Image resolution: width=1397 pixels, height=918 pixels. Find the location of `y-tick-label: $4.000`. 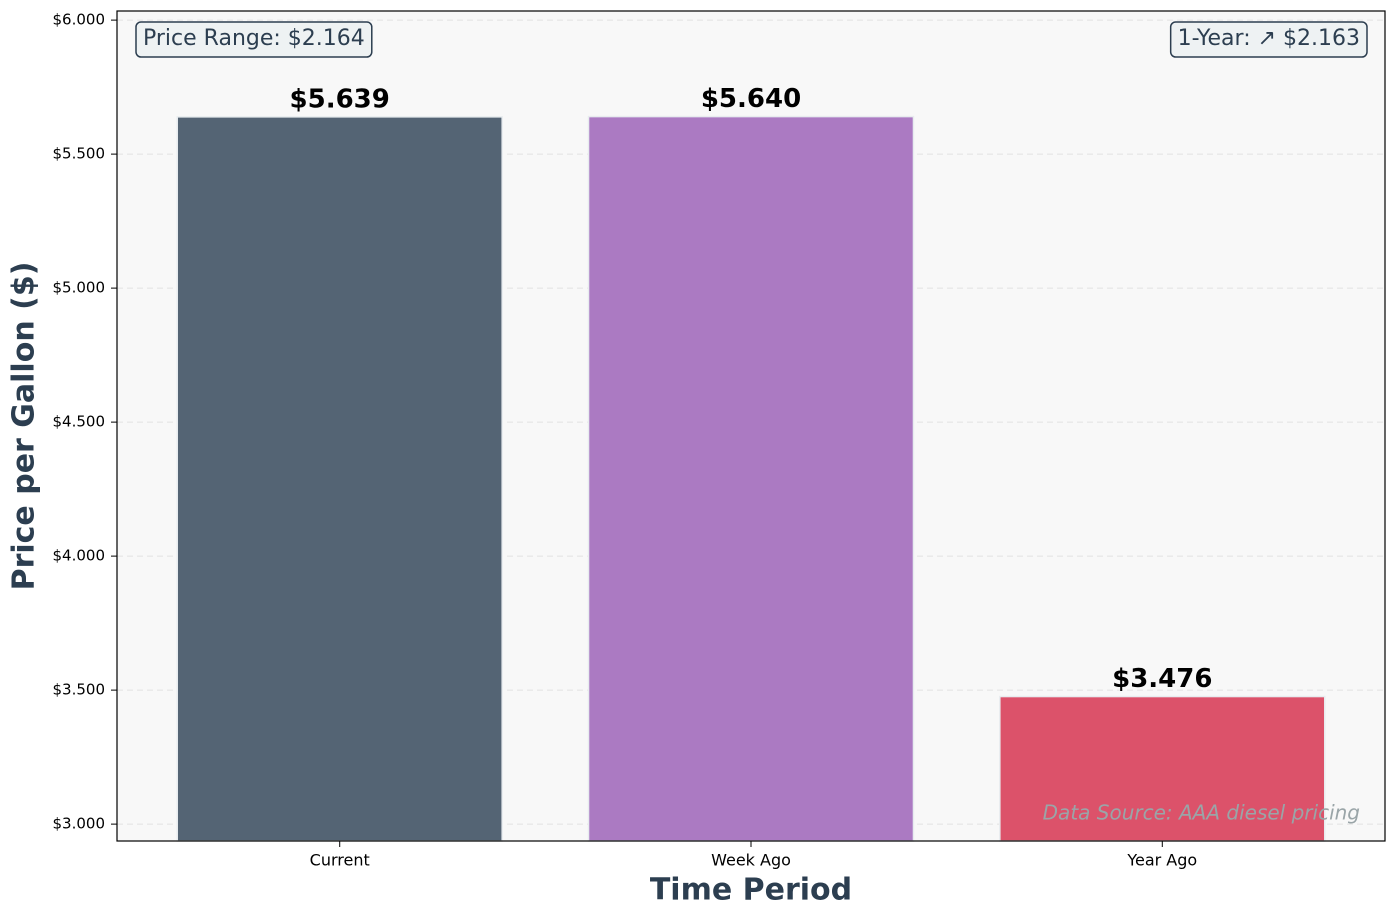

y-tick-label: $4.000 is located at coordinates (79, 556).